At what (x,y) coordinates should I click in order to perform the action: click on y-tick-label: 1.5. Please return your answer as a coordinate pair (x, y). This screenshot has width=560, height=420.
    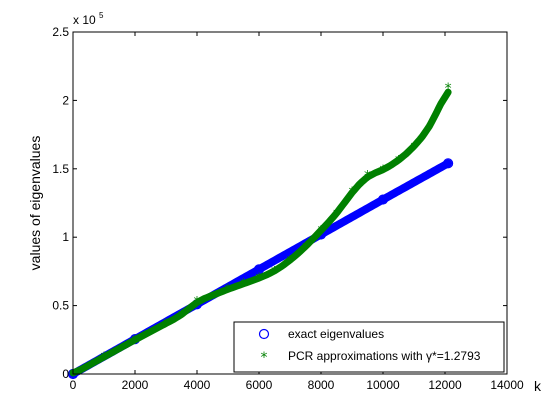
    Looking at the image, I should click on (60, 169).